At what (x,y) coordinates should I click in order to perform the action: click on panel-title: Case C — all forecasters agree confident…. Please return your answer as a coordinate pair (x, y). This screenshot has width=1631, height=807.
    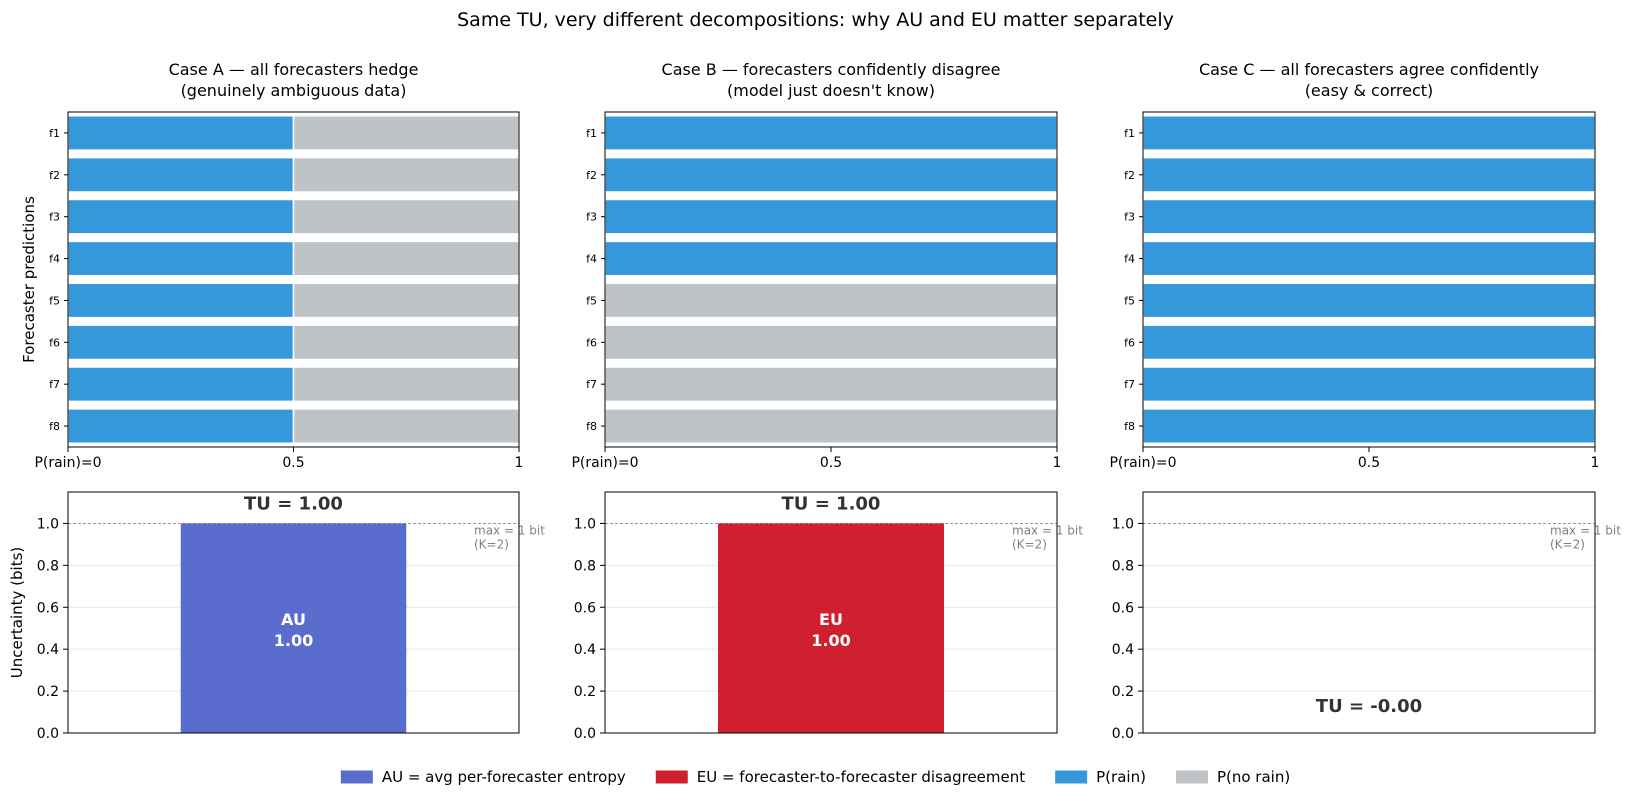
    Looking at the image, I should click on (1369, 80).